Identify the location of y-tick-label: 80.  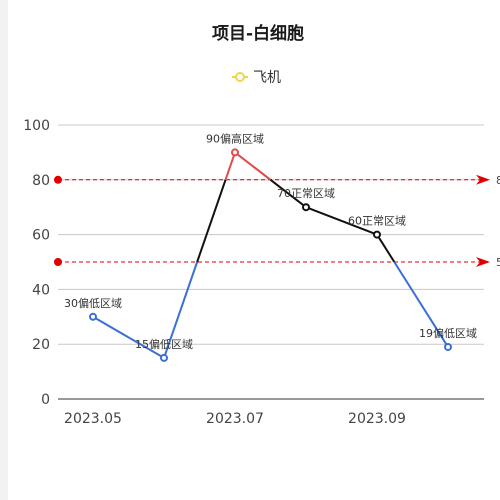
(41, 181).